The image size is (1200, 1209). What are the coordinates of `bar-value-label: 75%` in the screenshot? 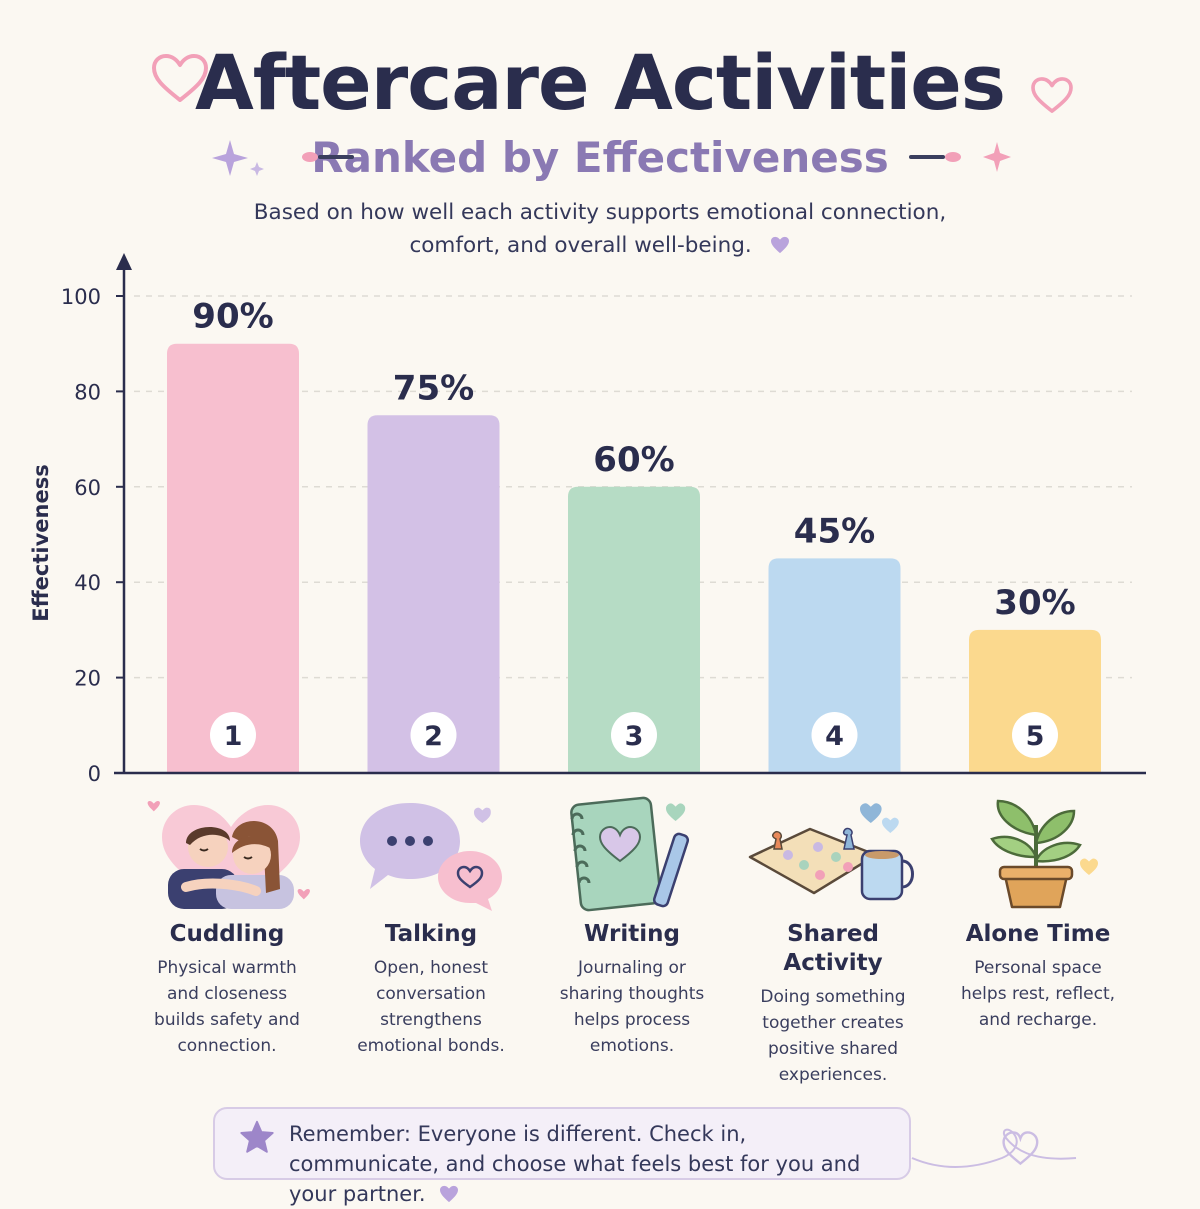 It's located at (433, 388).